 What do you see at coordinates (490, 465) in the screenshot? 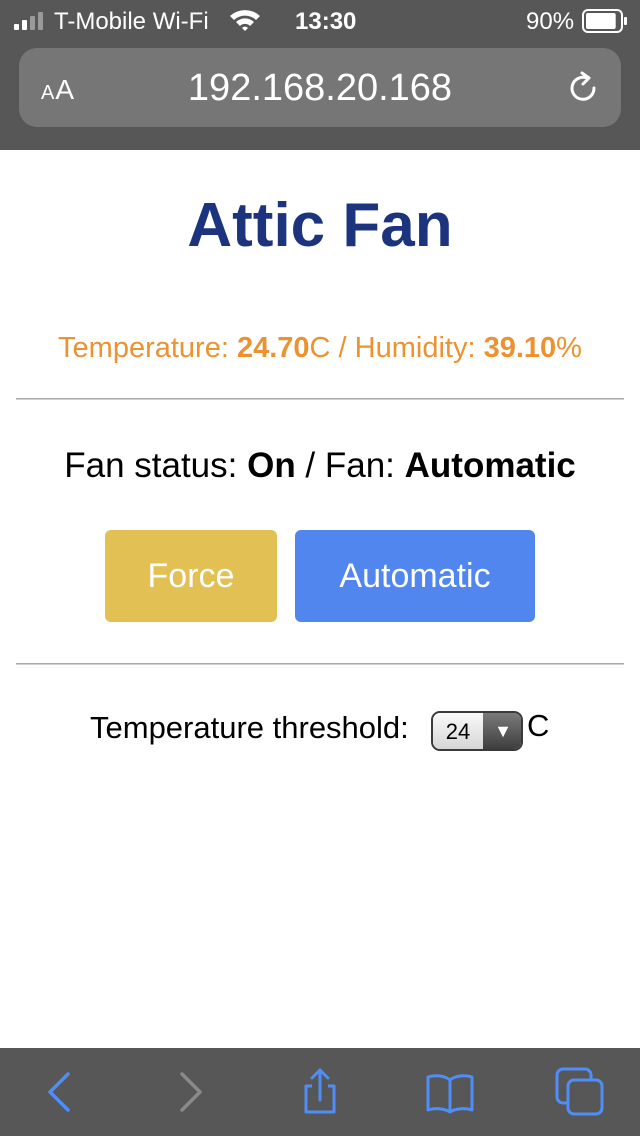
I see `fan-mode-value: Automatic` at bounding box center [490, 465].